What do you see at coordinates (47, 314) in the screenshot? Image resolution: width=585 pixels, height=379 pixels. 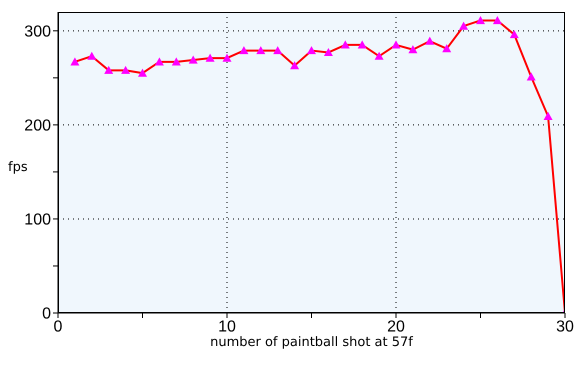 I see `y-tick-label: 0` at bounding box center [47, 314].